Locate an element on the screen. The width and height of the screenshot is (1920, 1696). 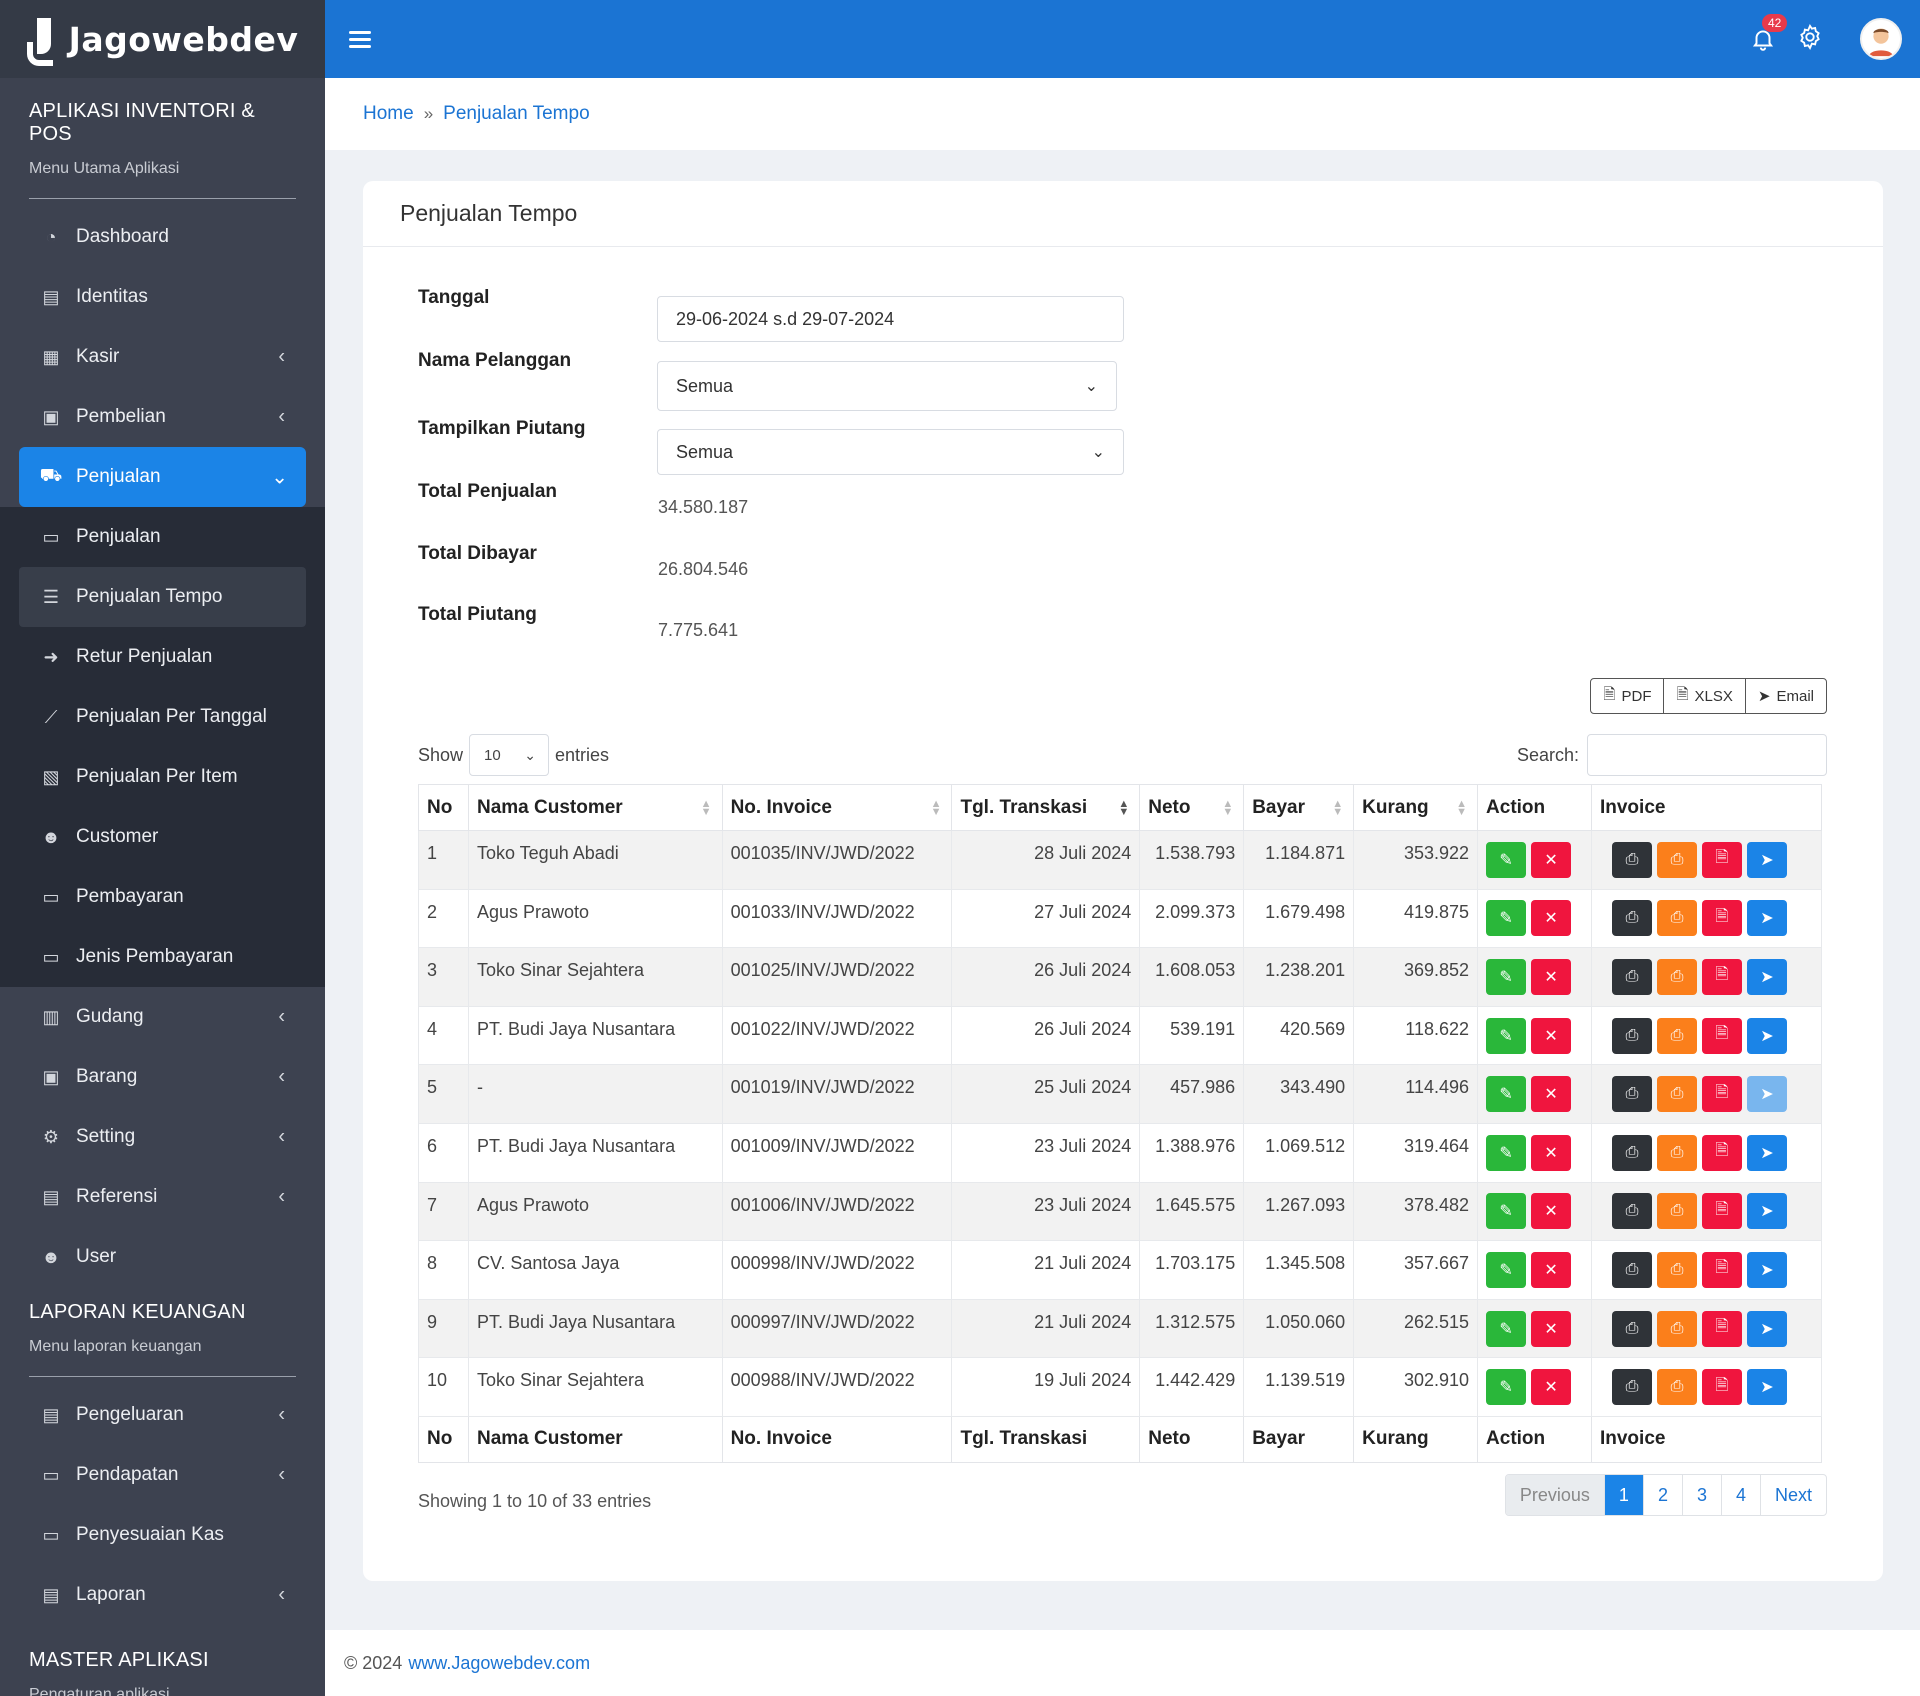
sidebar-item-pembelian: ▣ Pembelian ‹ is located at coordinates (162, 417).